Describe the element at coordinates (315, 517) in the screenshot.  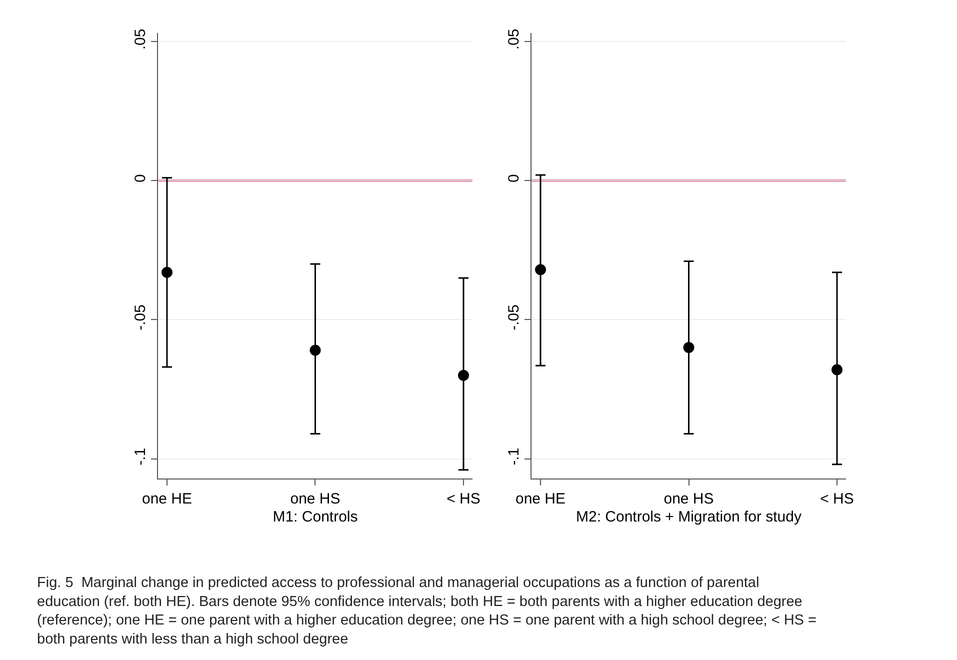
I see `x-axis-title: M1: Controls` at that location.